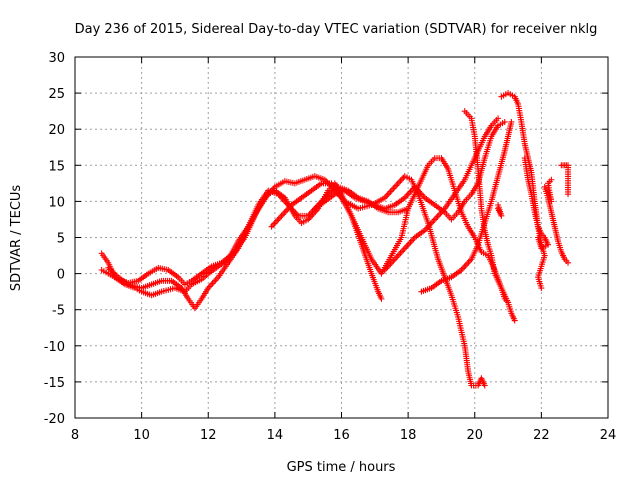 This screenshot has height=480, width=640. Describe the element at coordinates (56, 94) in the screenshot. I see `y-tick-label: 25` at that location.